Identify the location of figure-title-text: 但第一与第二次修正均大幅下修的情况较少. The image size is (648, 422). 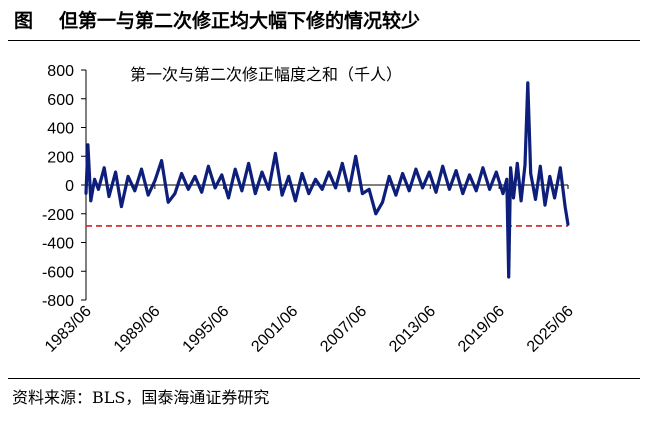
(240, 21).